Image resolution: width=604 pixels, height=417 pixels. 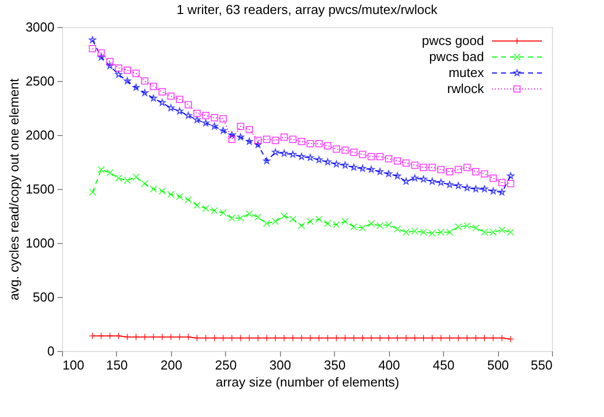 I want to click on y-tick-label: 500, so click(x=43, y=297).